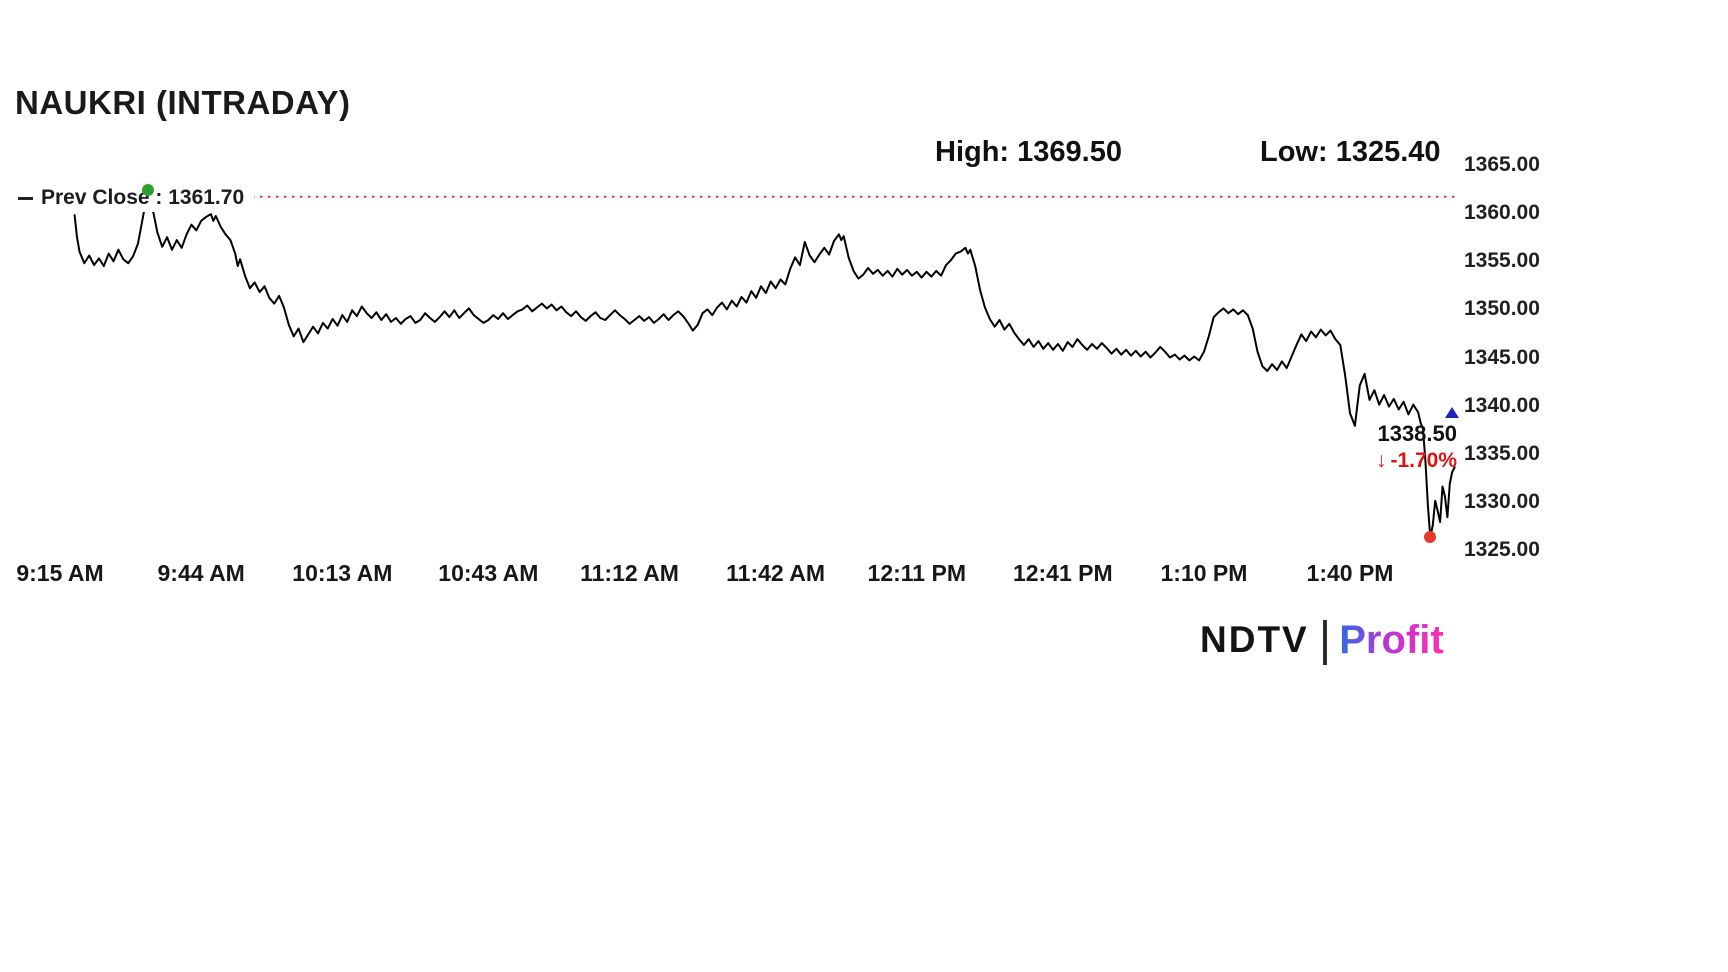 The width and height of the screenshot is (1728, 972). What do you see at coordinates (1502, 164) in the screenshot?
I see `y-tick-label: 1365.00` at bounding box center [1502, 164].